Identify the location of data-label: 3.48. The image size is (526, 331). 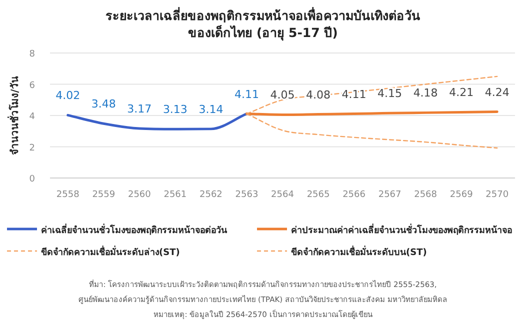
(103, 104).